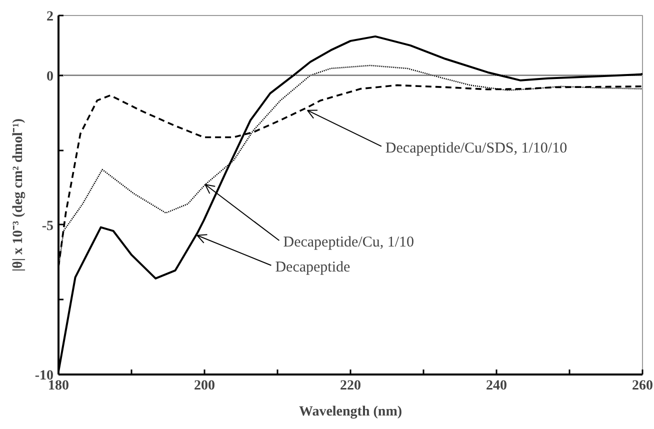 The height and width of the screenshot is (429, 654). I want to click on y-tick-label: -5, so click(48, 226).